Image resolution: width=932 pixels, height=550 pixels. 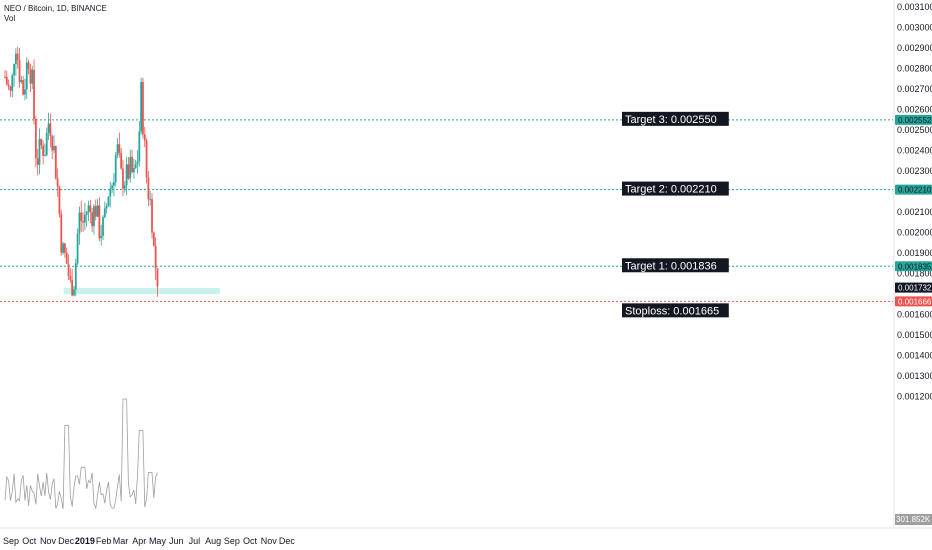 What do you see at coordinates (104, 541) in the screenshot?
I see `x-tick-label: Feb` at bounding box center [104, 541].